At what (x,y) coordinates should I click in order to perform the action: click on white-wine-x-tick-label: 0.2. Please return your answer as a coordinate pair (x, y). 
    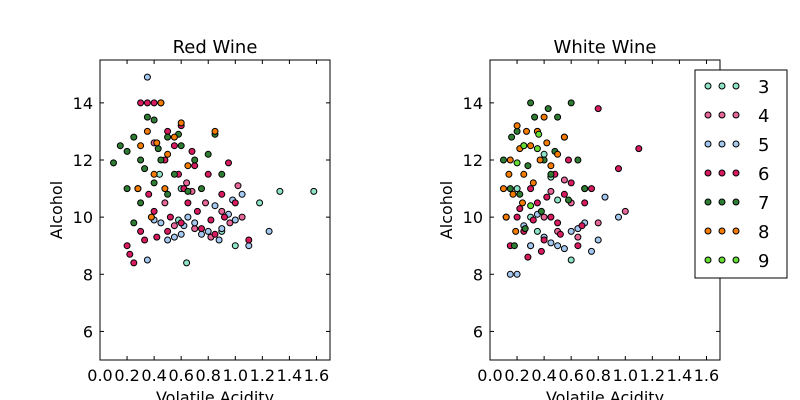
    Looking at the image, I should click on (516, 375).